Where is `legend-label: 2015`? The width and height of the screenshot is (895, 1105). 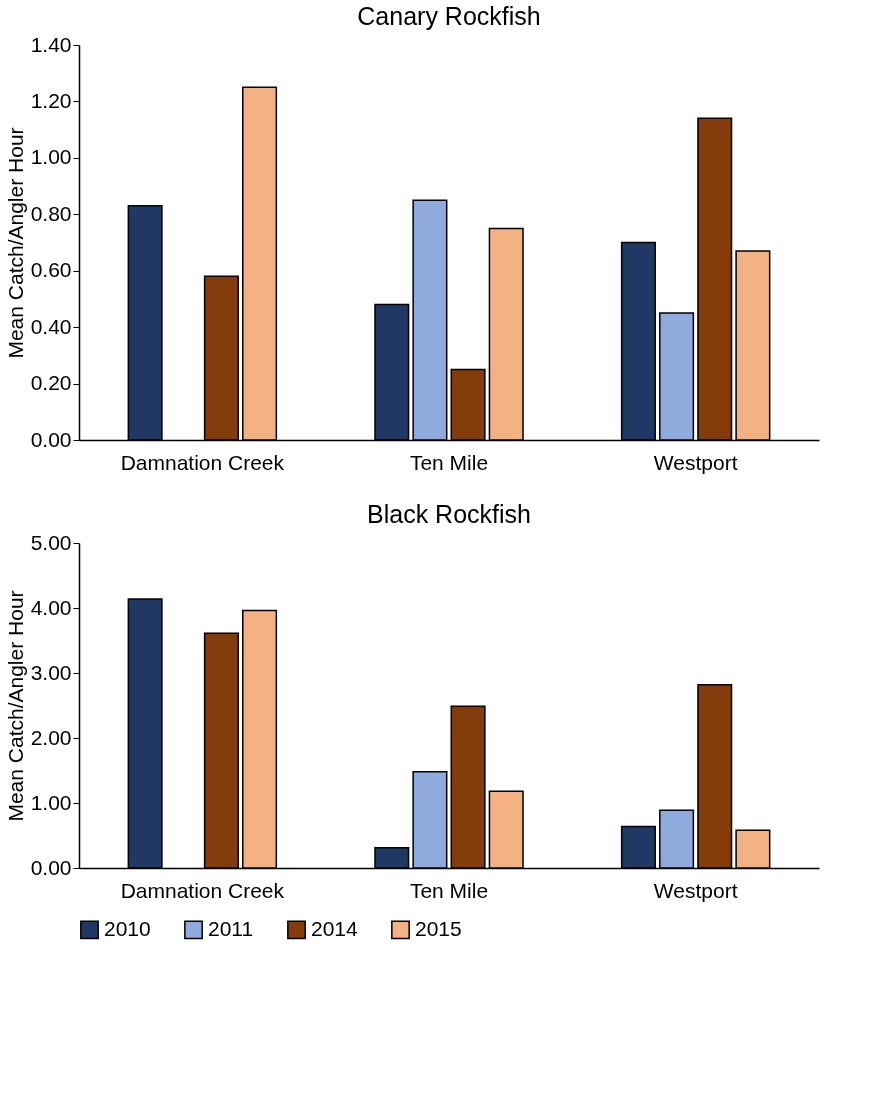
legend-label: 2015 is located at coordinates (438, 928).